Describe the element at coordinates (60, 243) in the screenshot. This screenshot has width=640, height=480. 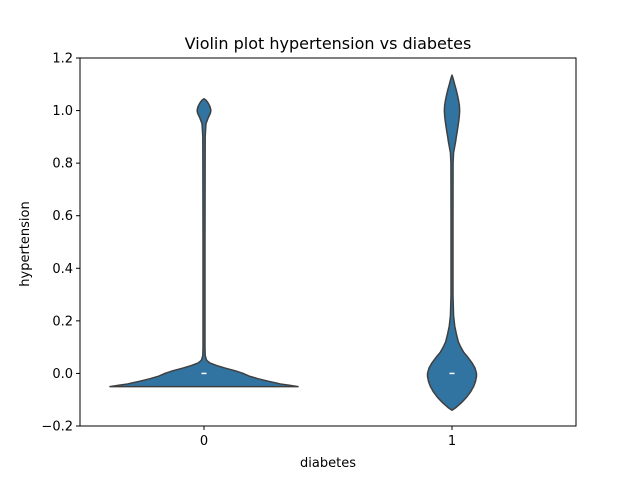
I see `y-axis-ticks: −0.2 0.0 0.2 0.4 0.6 0.8 1.0 1.2` at that location.